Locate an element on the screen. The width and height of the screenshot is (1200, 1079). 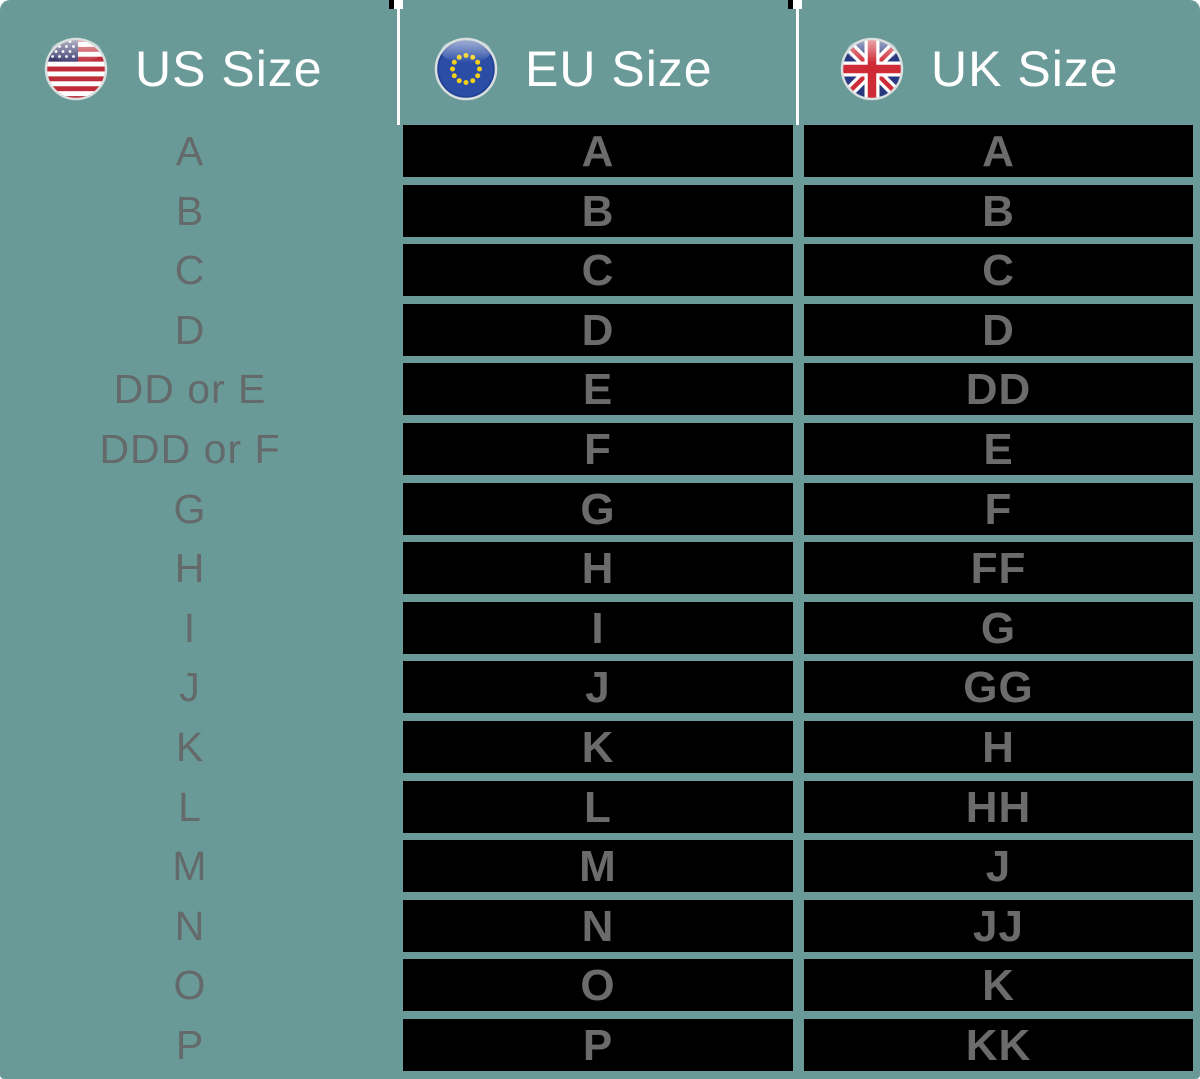
header-us: US Size is located at coordinates (183, 69).